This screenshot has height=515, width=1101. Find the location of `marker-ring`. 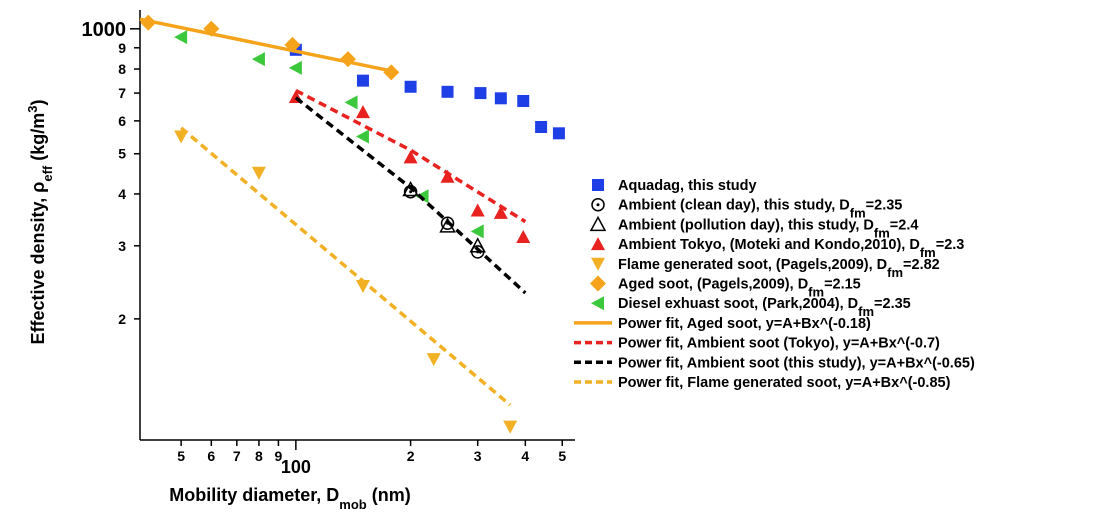

marker-ring is located at coordinates (598, 204).